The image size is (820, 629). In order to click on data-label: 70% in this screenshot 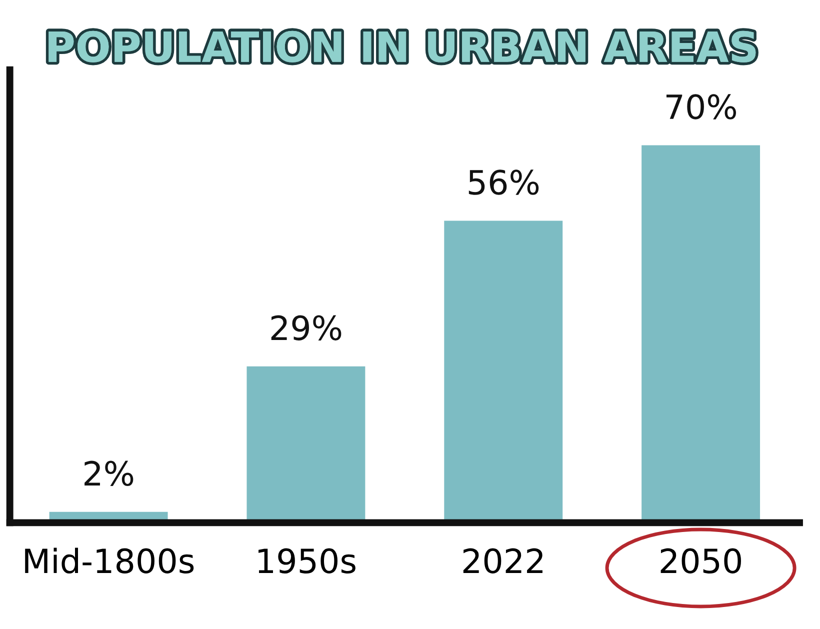, I will do `click(701, 107)`.